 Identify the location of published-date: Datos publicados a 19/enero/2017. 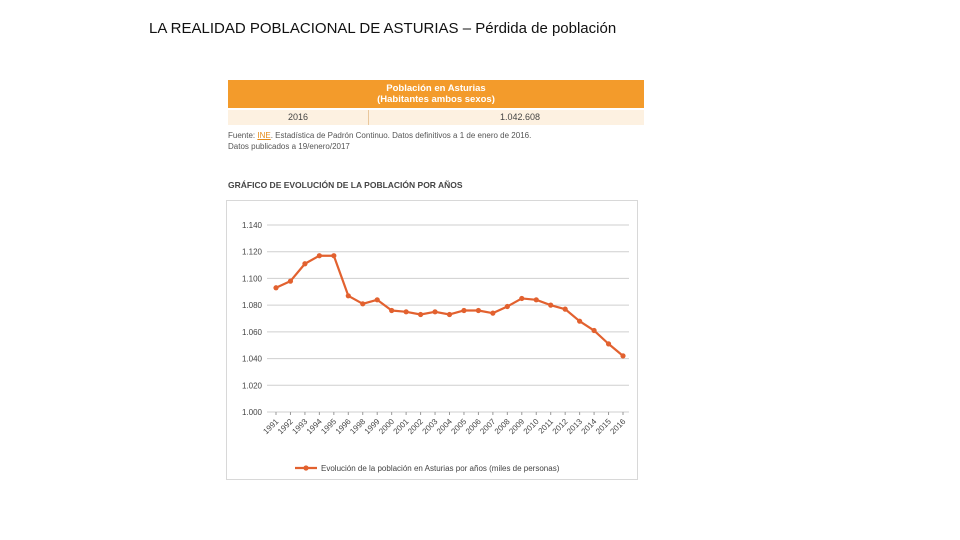
(289, 146).